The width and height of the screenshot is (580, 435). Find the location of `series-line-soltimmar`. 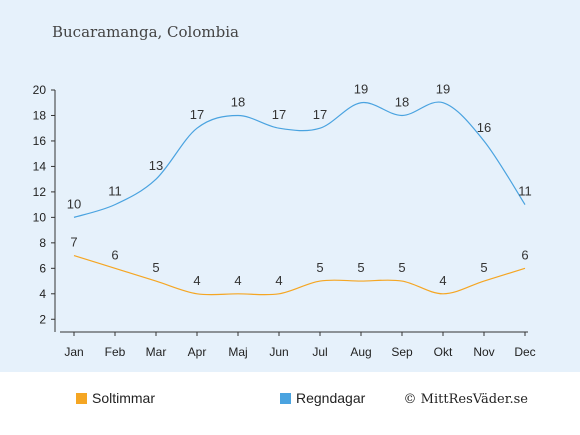

series-line-soltimmar is located at coordinates (299, 275).